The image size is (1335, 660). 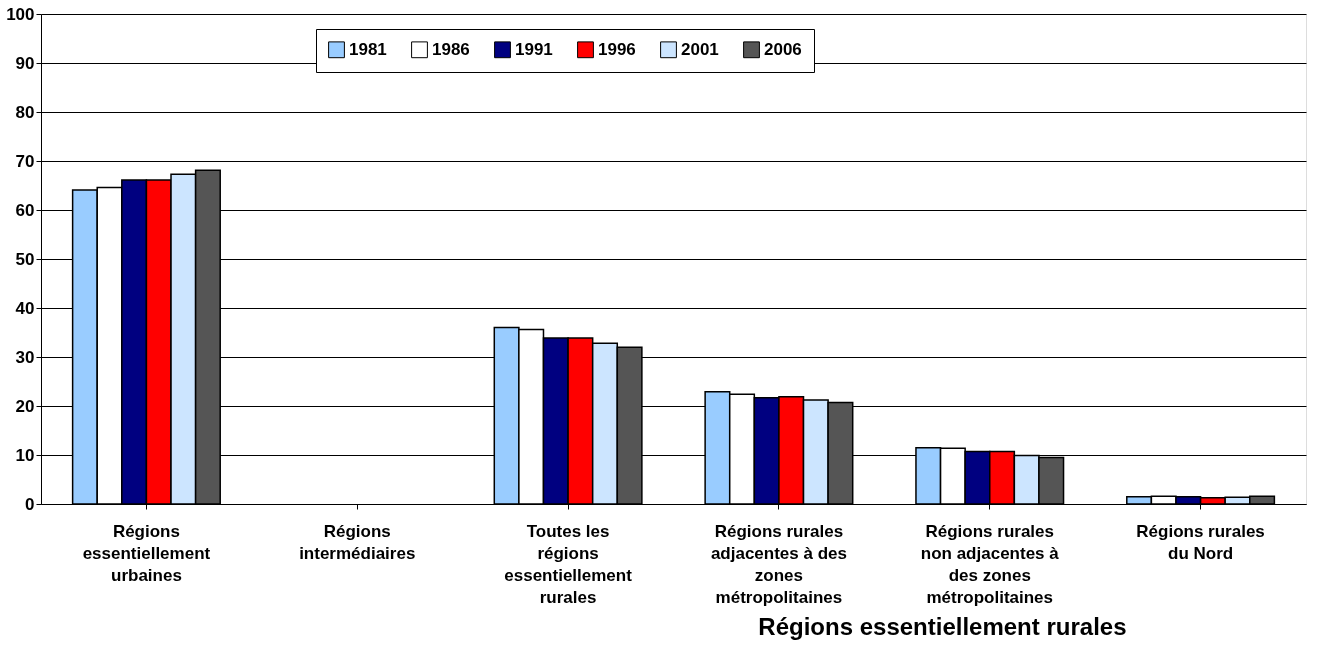 I want to click on y-tick-label: 10, so click(x=25, y=455).